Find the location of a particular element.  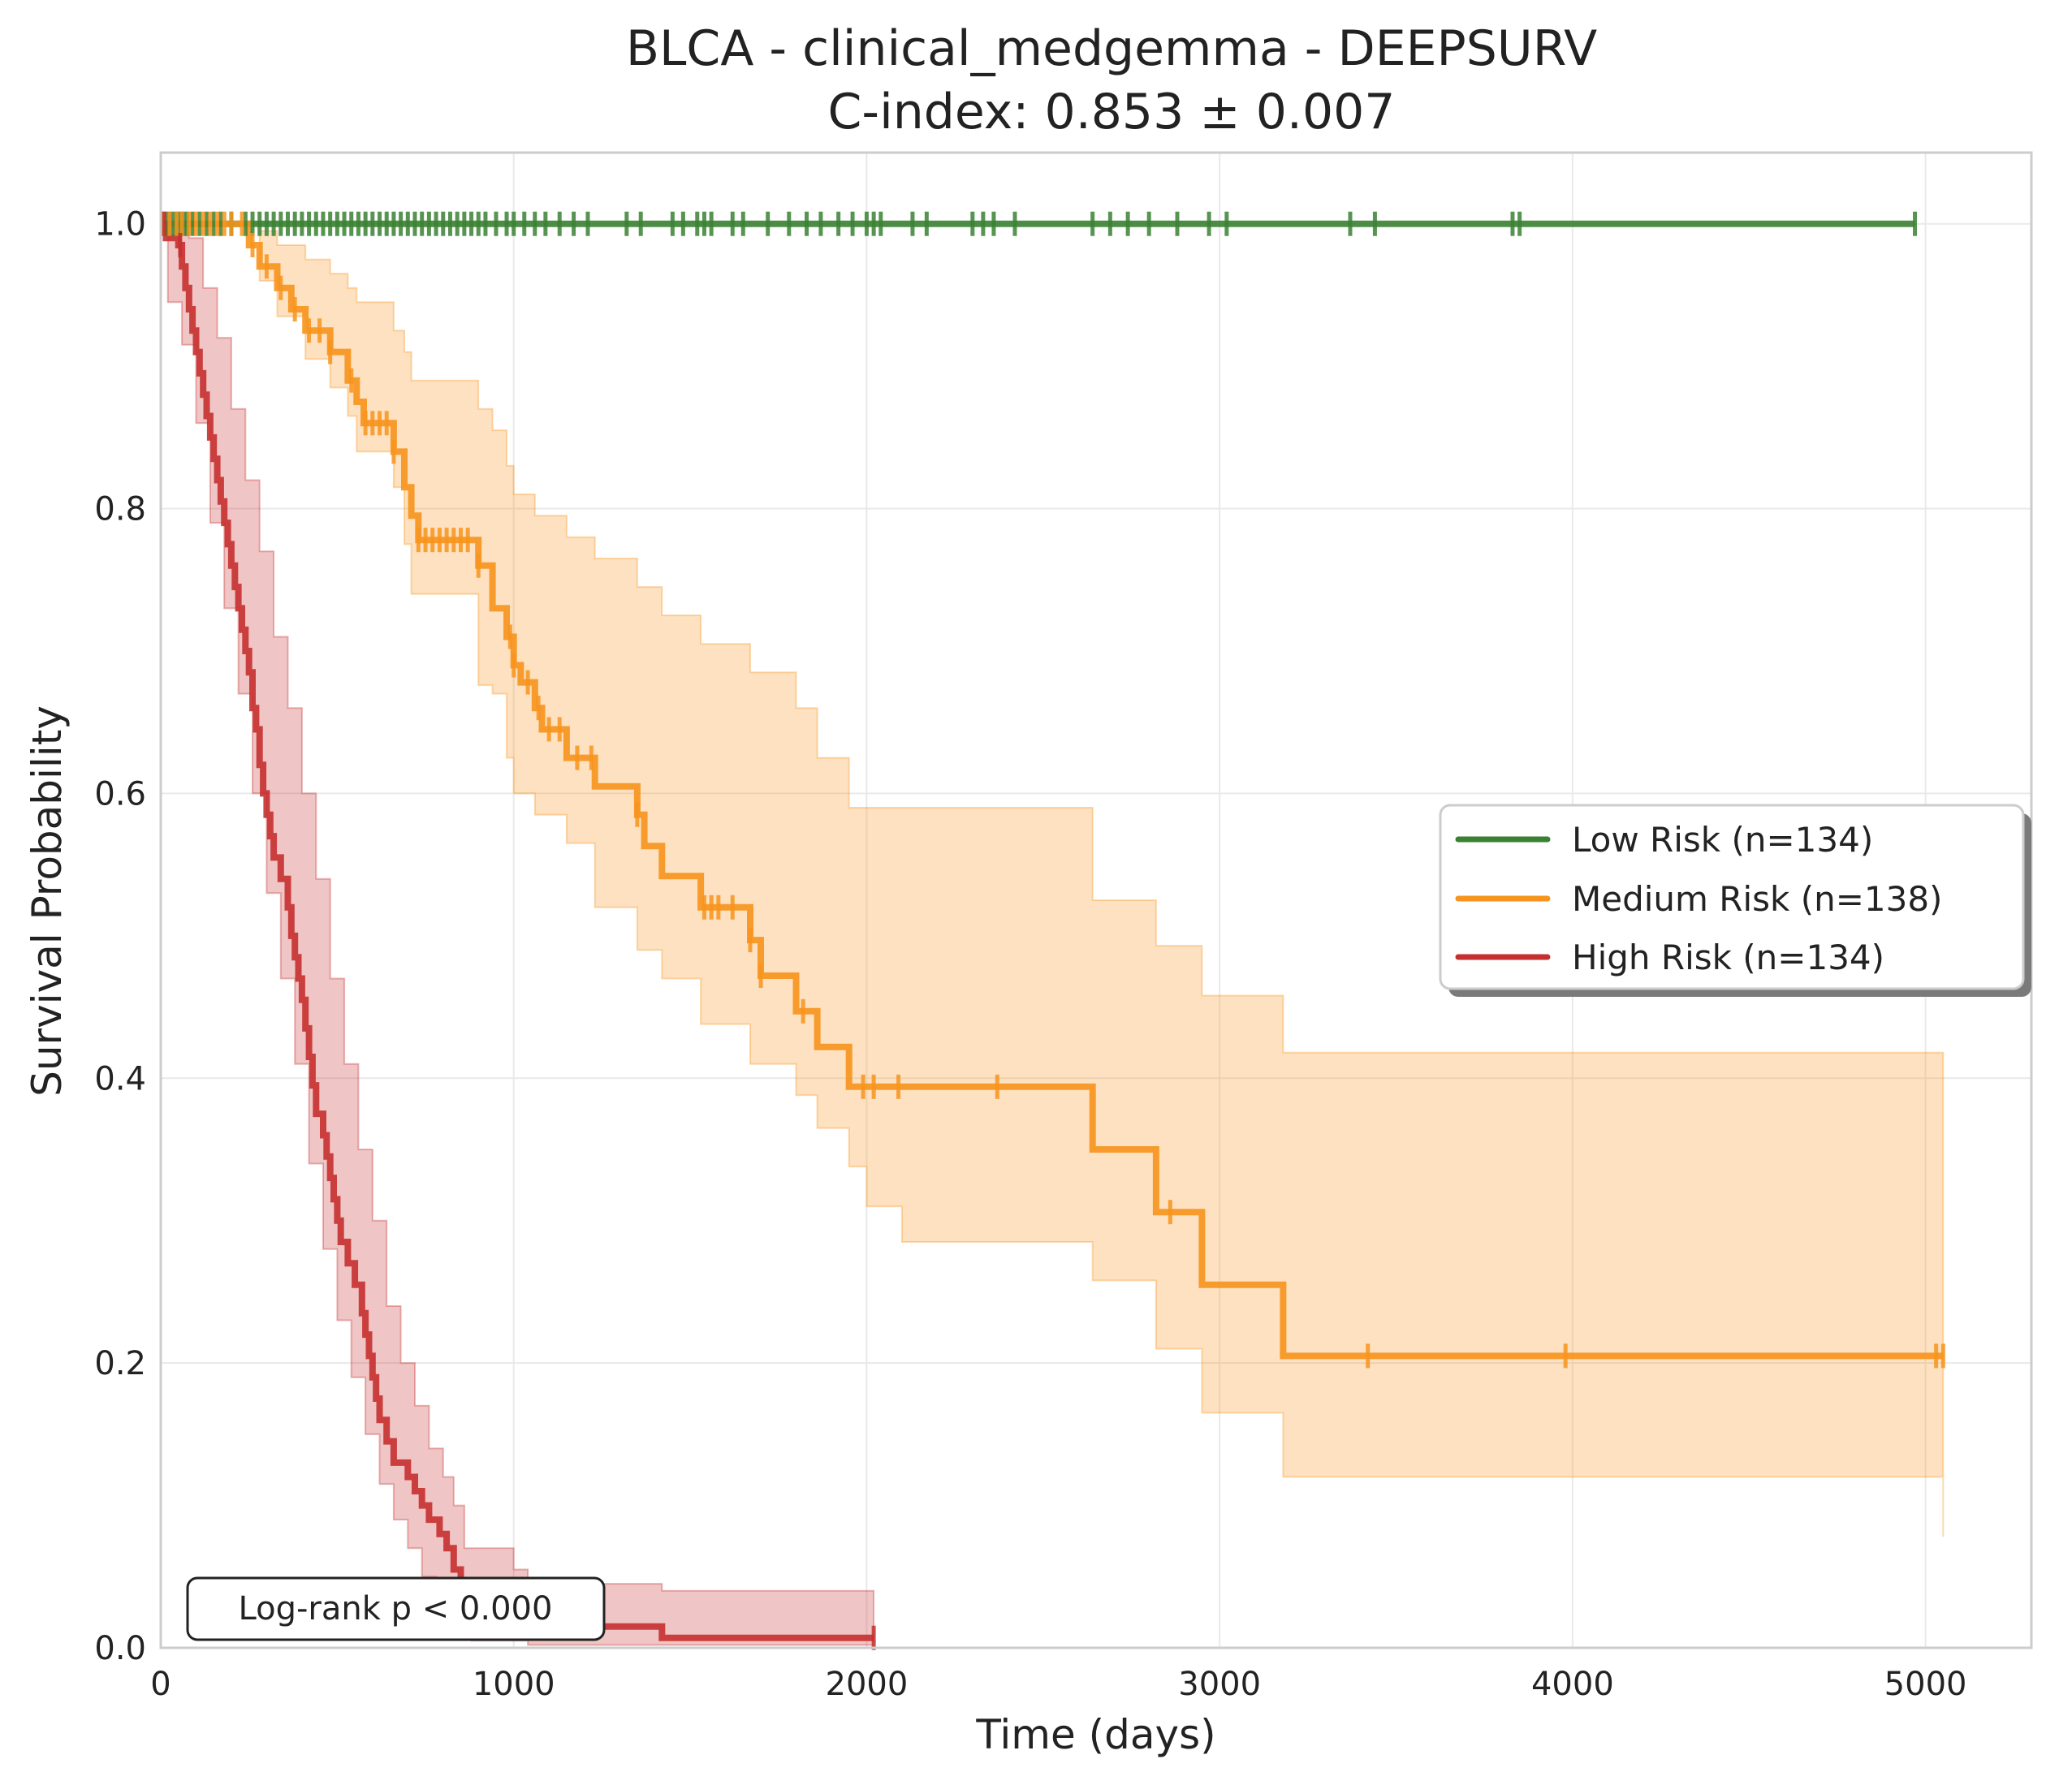

annotation-box is located at coordinates (396, 1608).